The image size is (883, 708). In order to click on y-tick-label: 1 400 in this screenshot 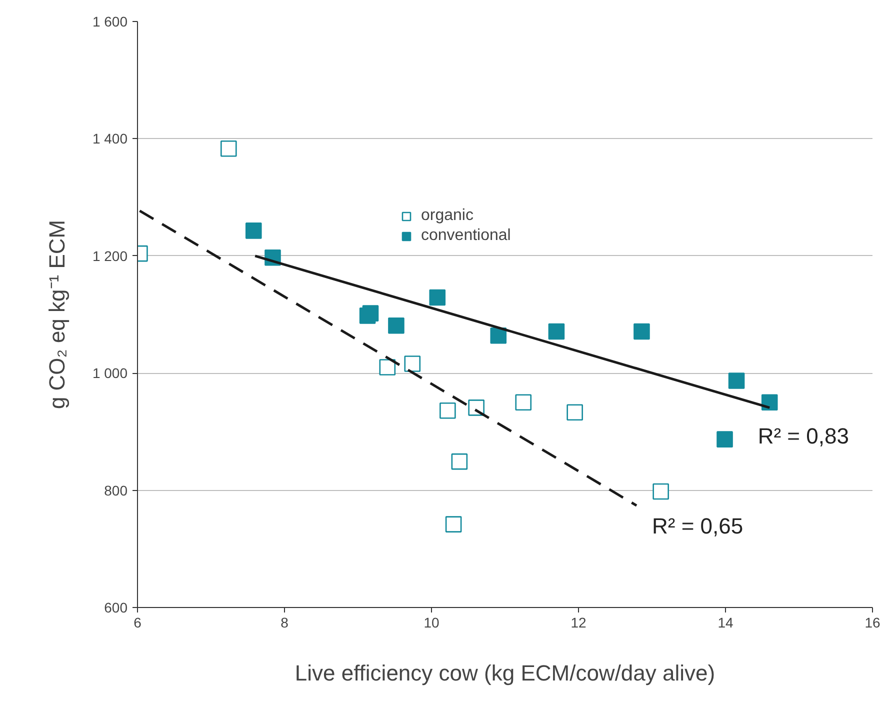, I will do `click(110, 138)`.